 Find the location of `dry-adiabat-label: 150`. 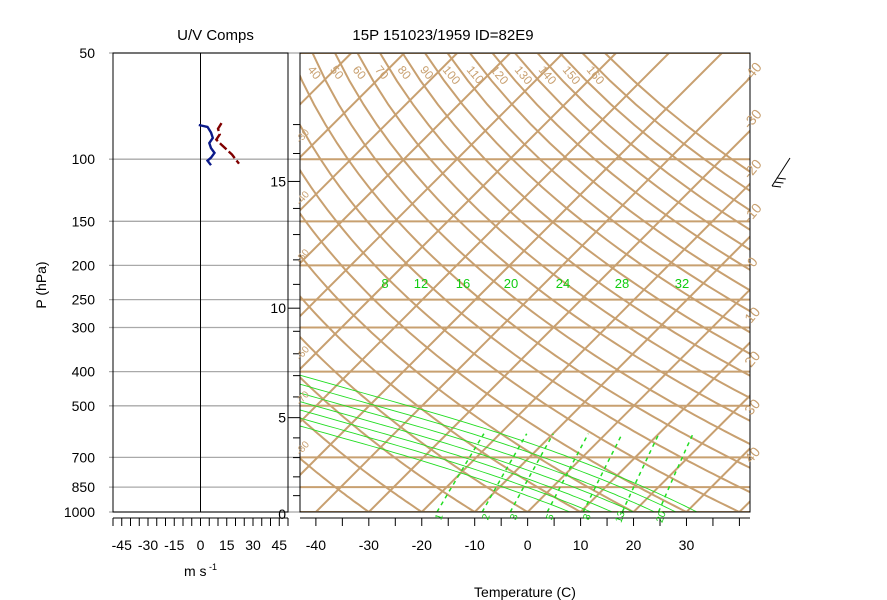

dry-adiabat-label: 150 is located at coordinates (572, 75).